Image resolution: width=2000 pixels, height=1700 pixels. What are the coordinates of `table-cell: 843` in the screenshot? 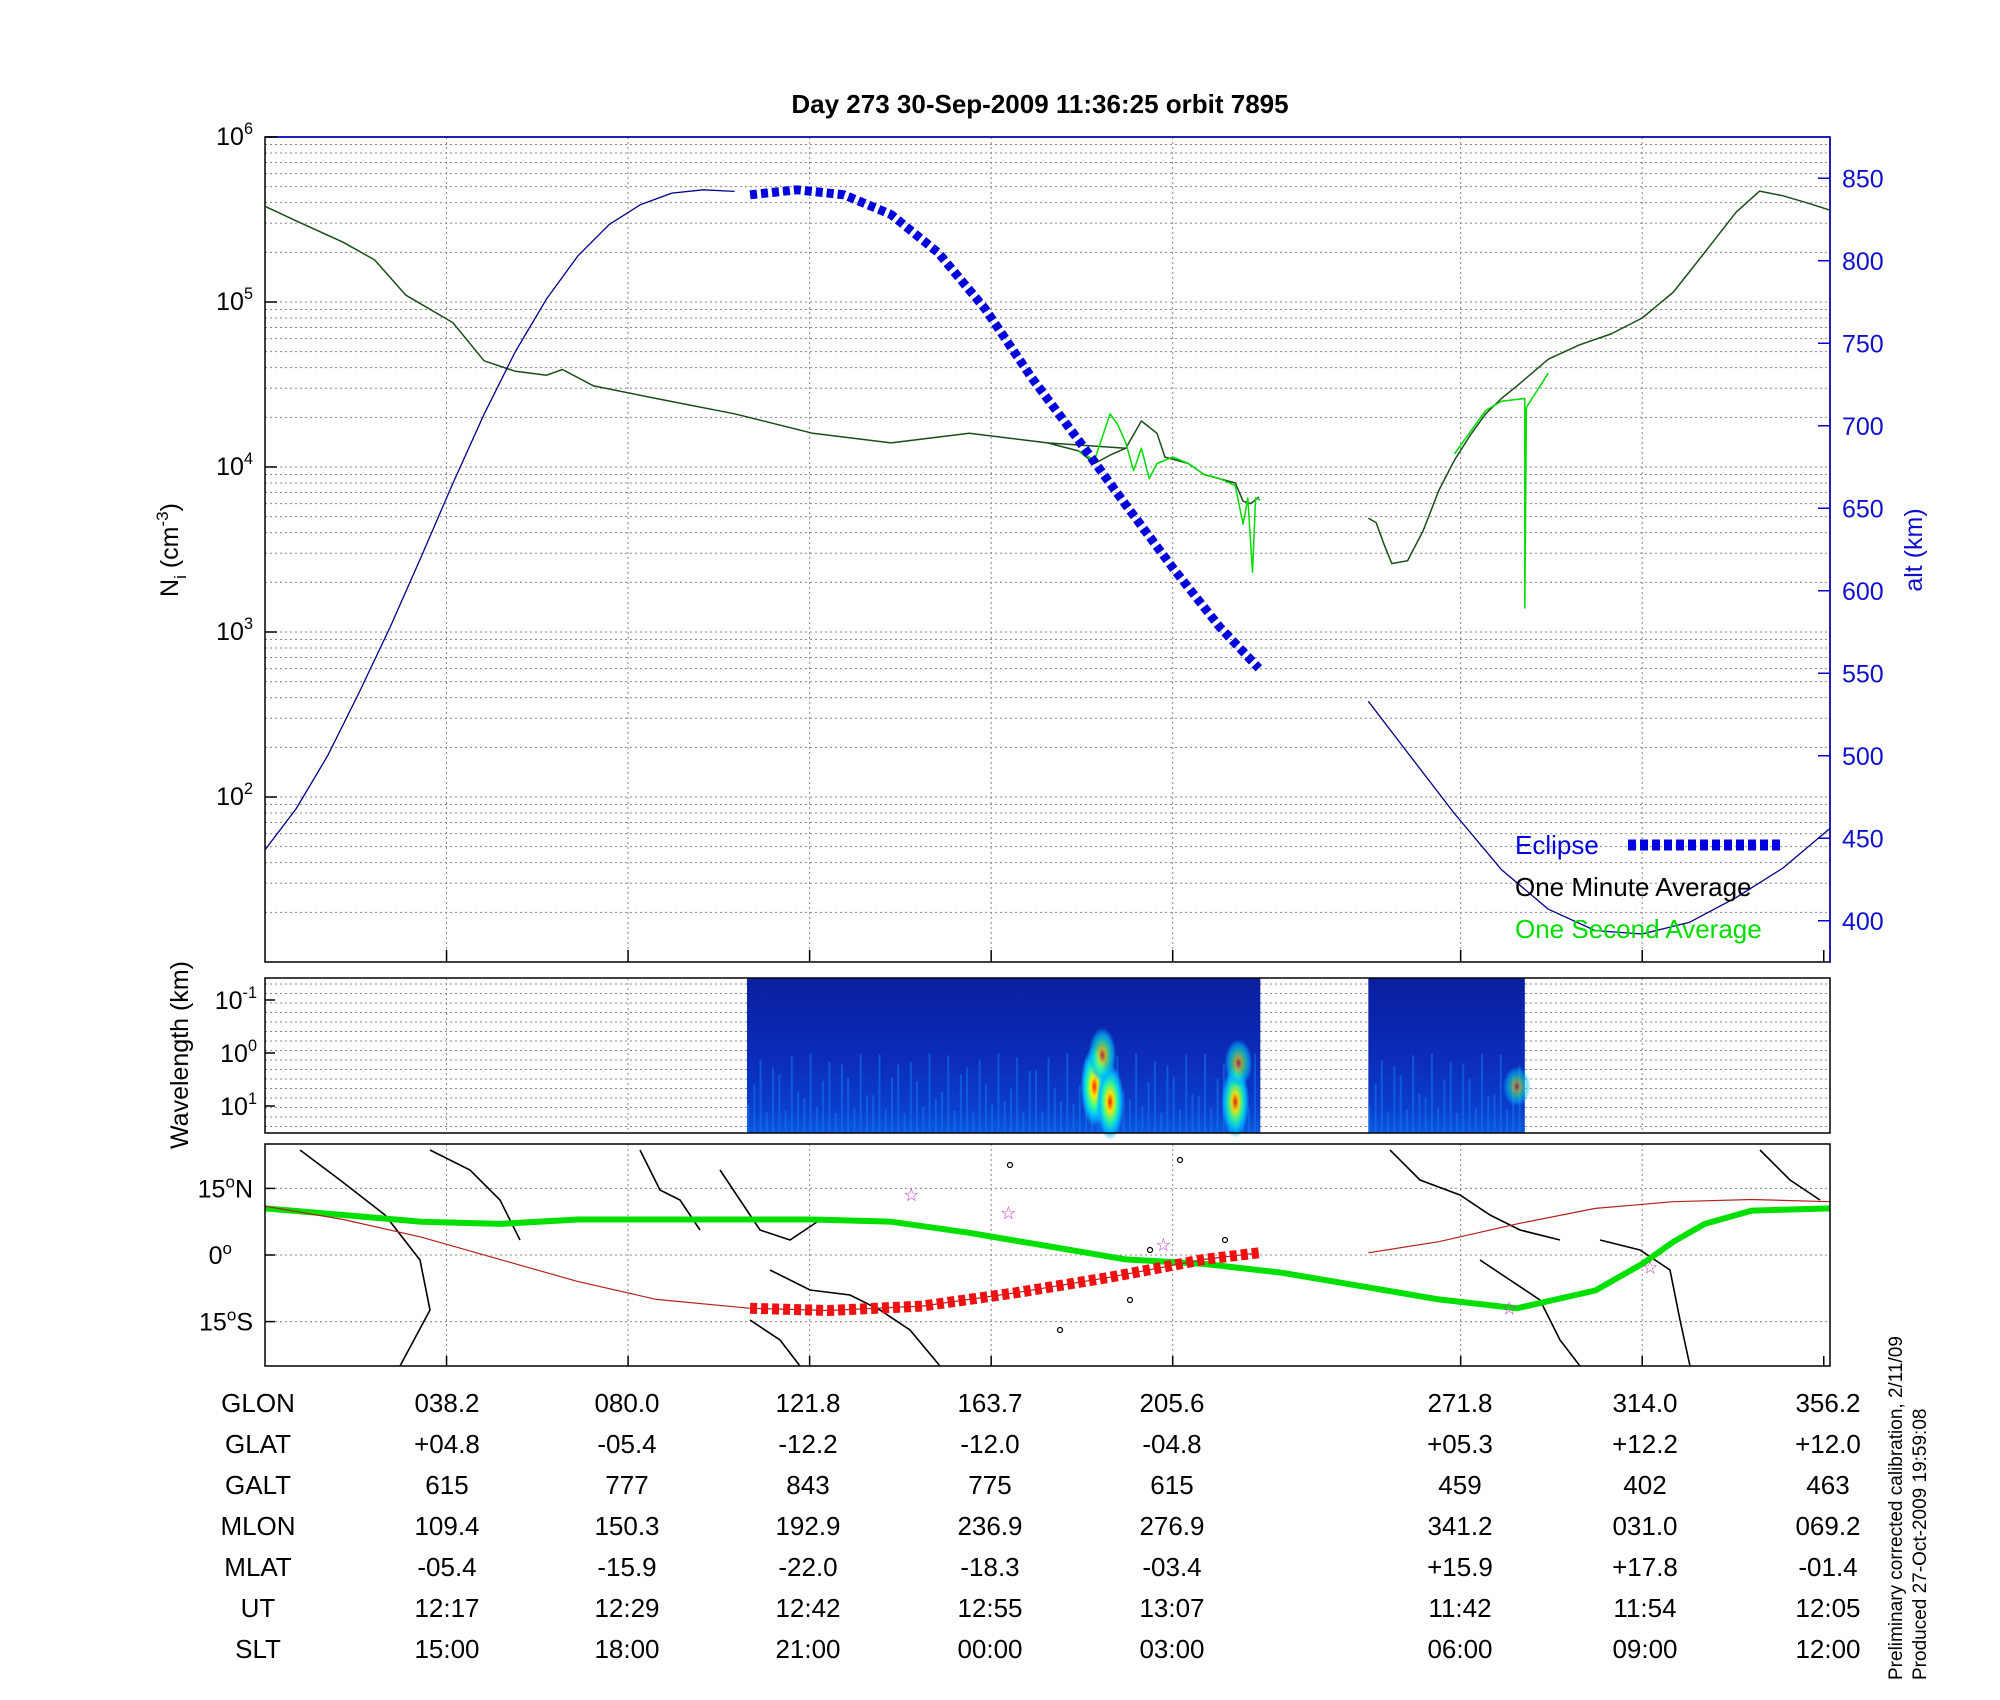 It's located at (807, 1485).